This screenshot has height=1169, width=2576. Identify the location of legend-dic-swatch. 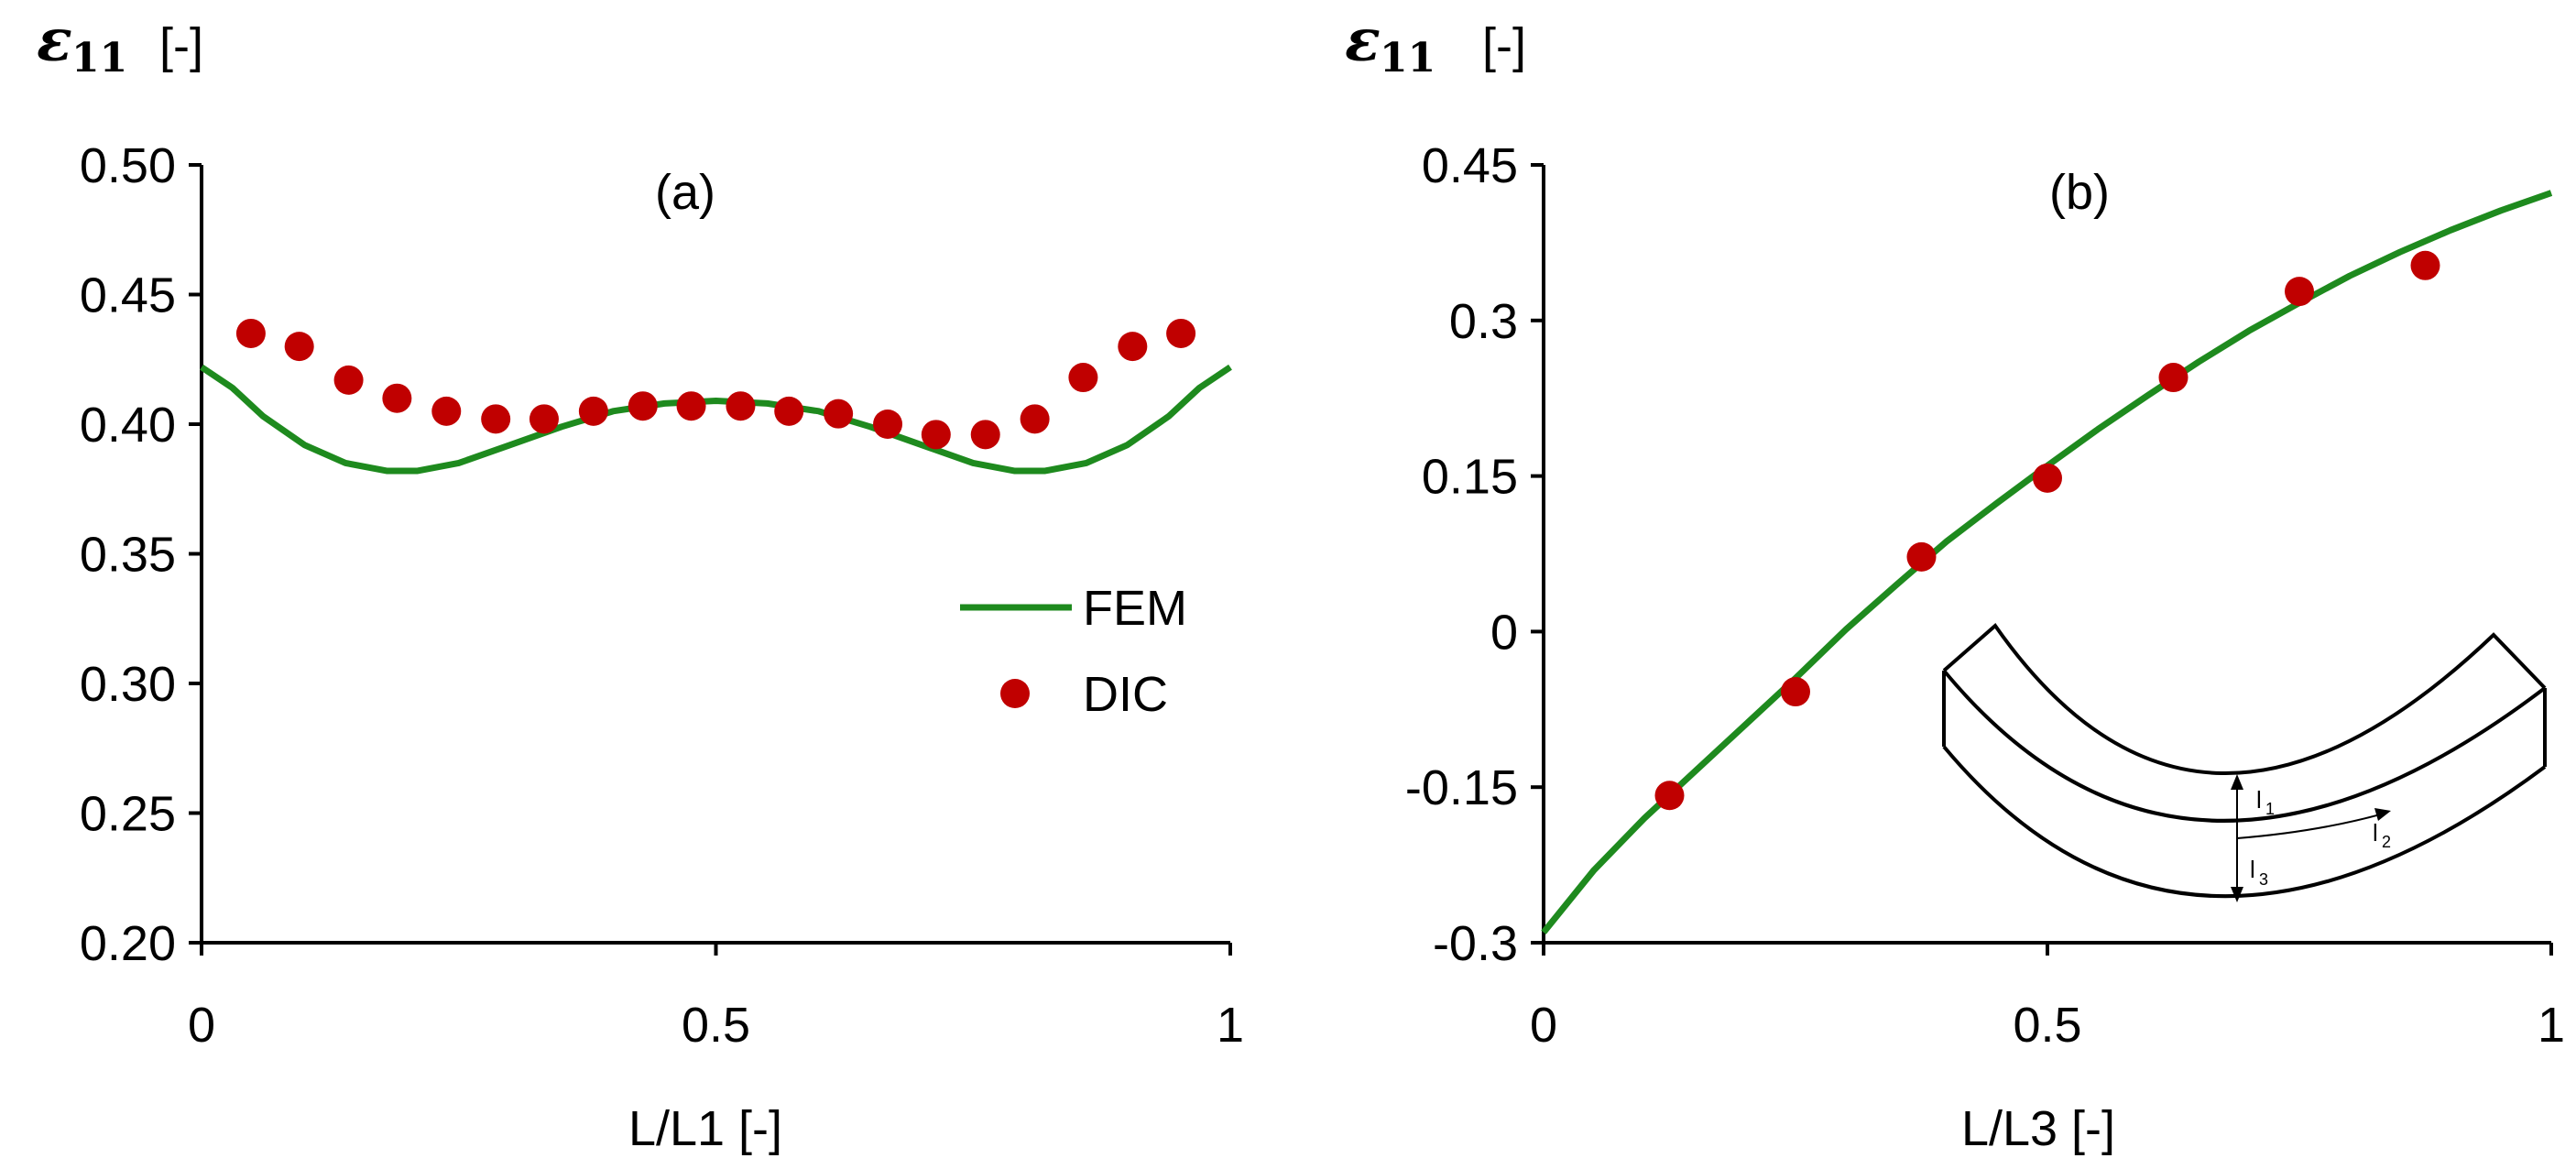
(1015, 693).